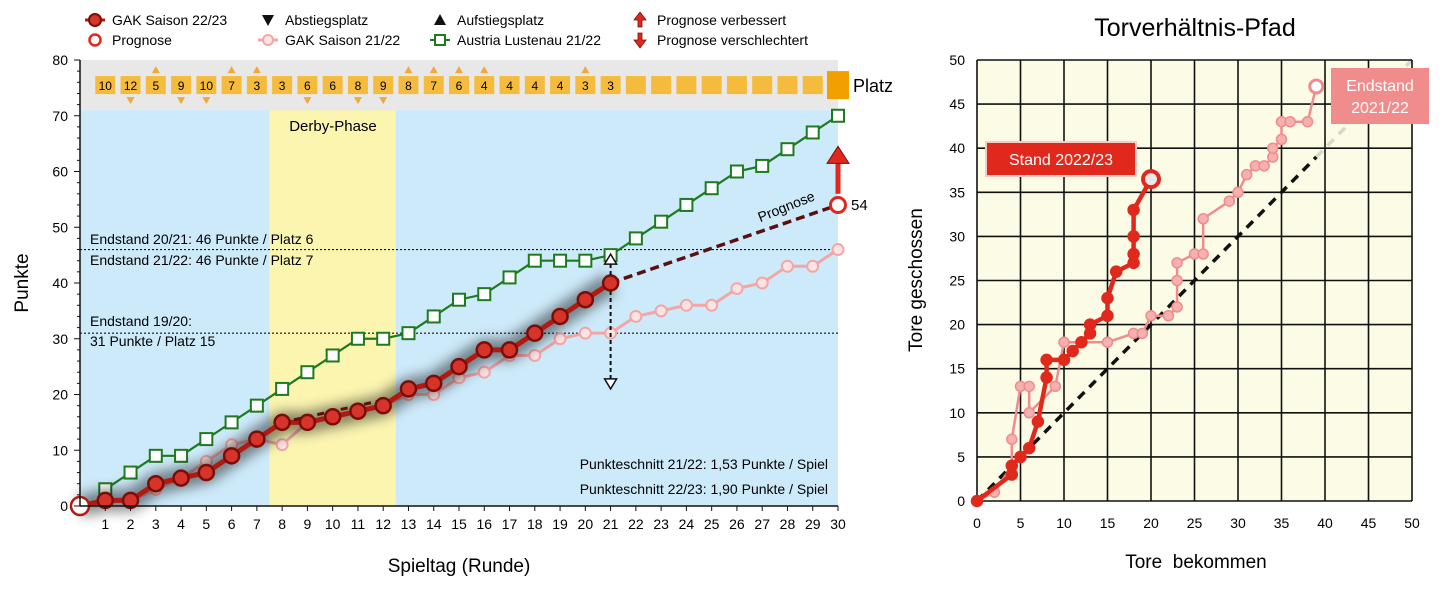 Image resolution: width=1440 pixels, height=590 pixels. I want to click on legend-label: Austria Lustenau 21/22, so click(529, 40).